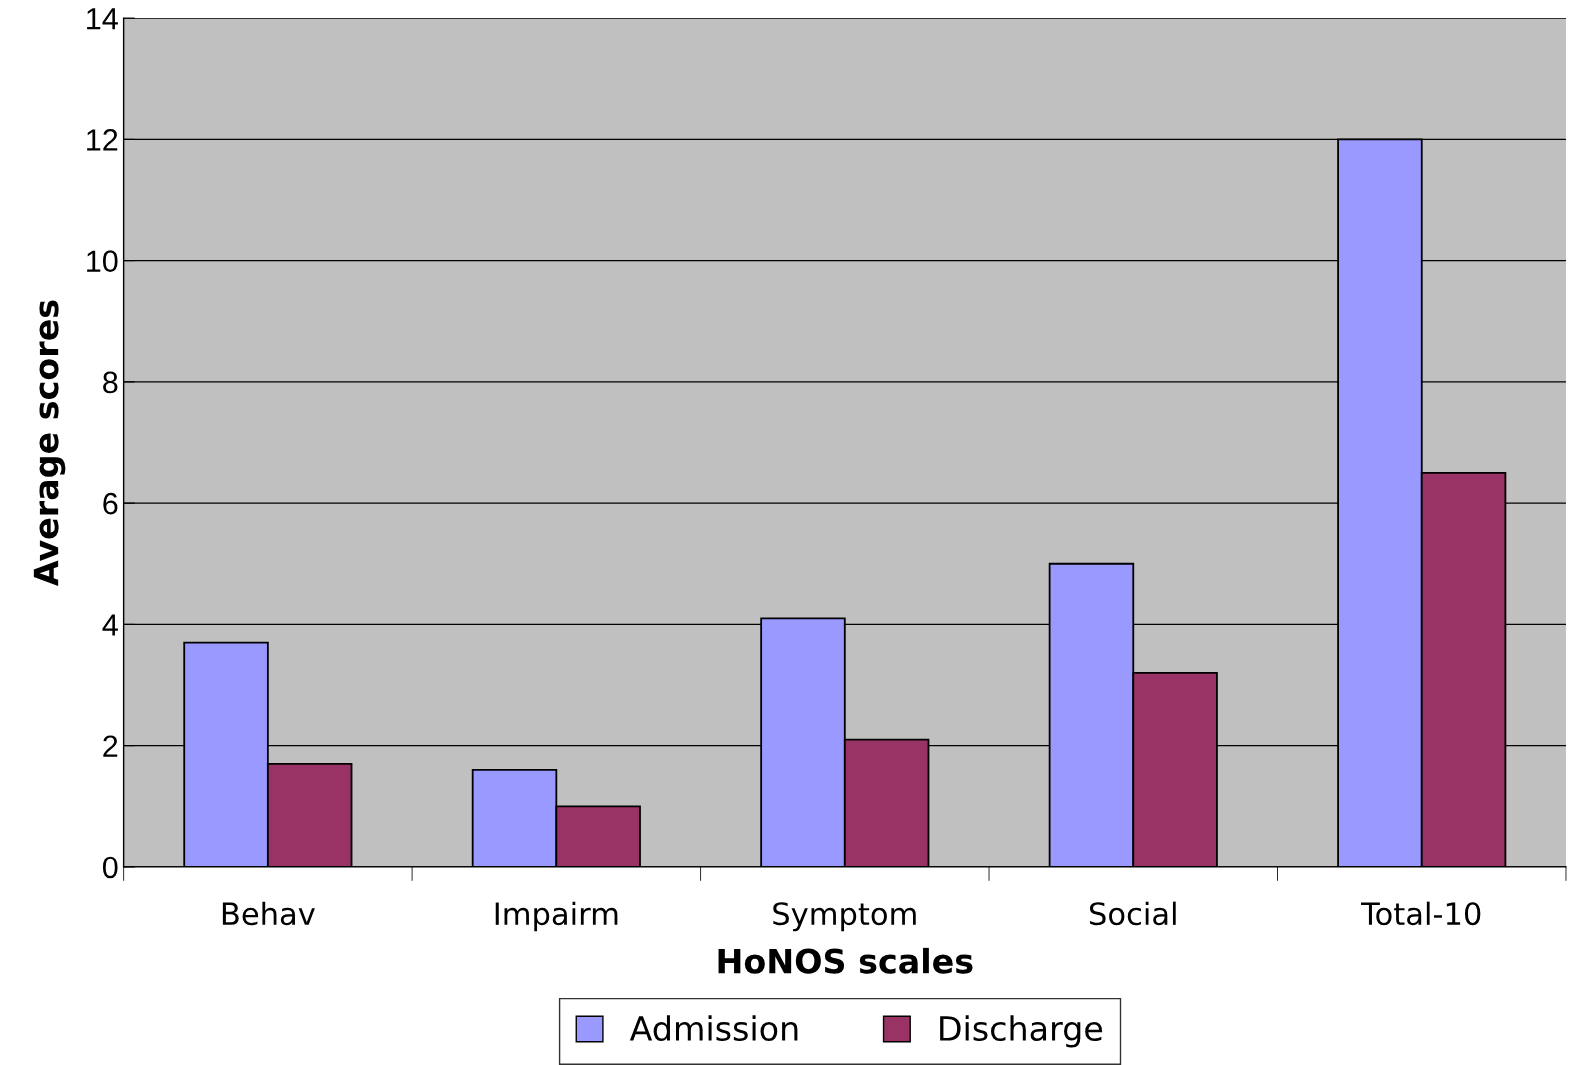 Image resolution: width=1585 pixels, height=1065 pixels. What do you see at coordinates (268, 913) in the screenshot?
I see `x-tick-label: Behav` at bounding box center [268, 913].